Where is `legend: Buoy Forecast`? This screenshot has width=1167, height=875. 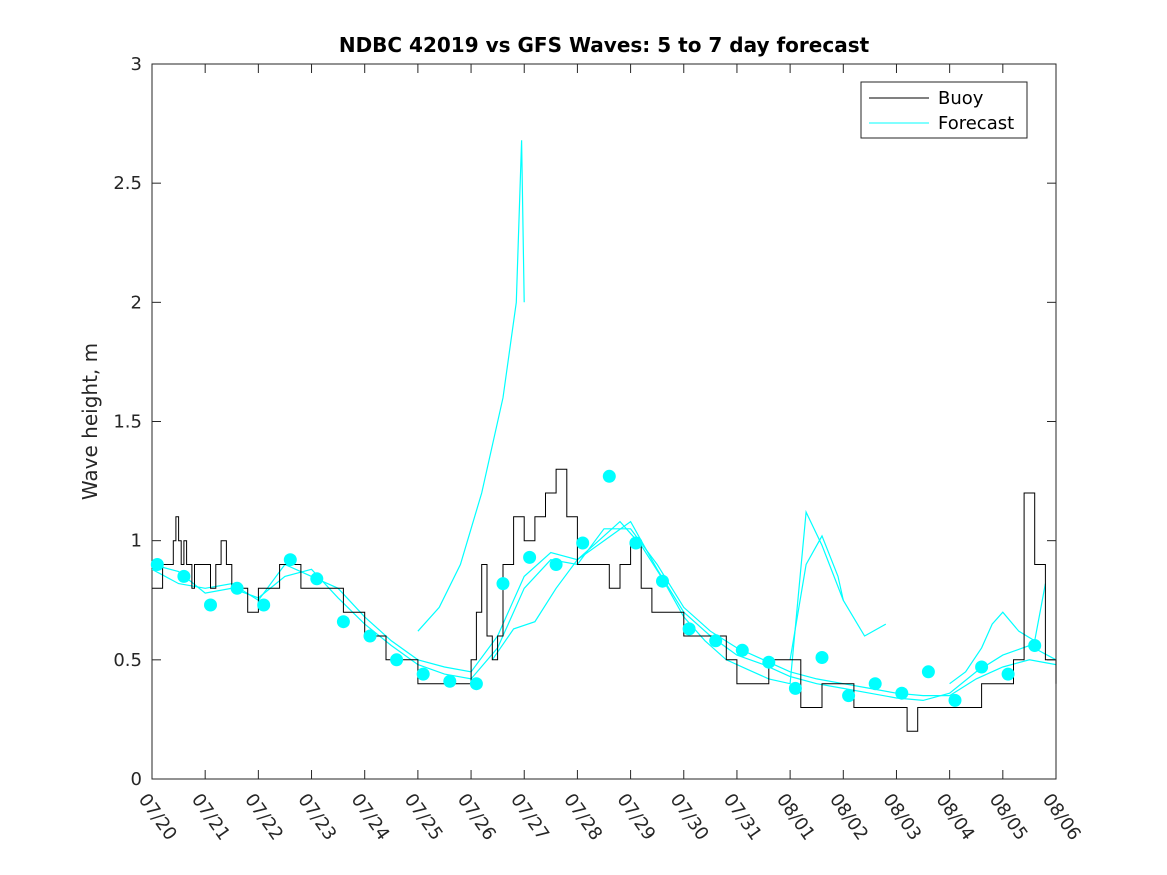 legend: Buoy Forecast is located at coordinates (944, 110).